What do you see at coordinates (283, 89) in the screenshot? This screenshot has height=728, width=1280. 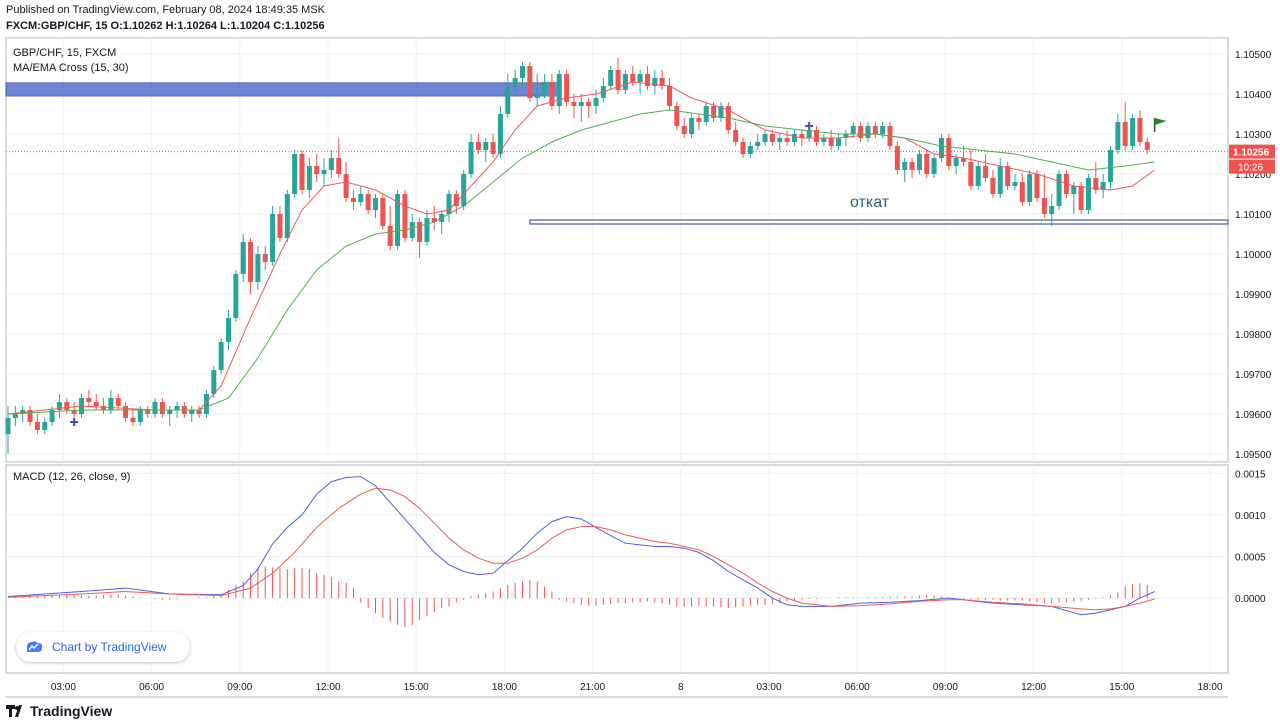 I see `resistance-zone` at bounding box center [283, 89].